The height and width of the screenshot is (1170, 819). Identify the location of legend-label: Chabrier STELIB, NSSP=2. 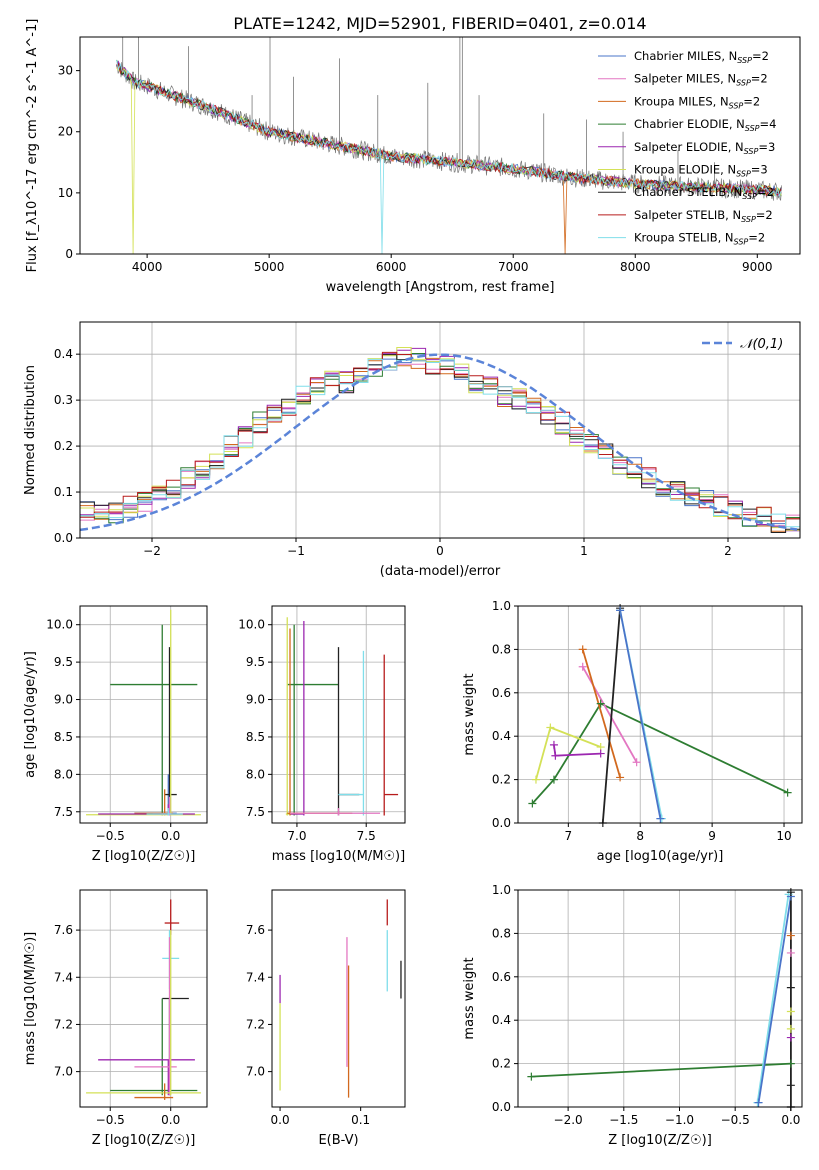
(704, 193).